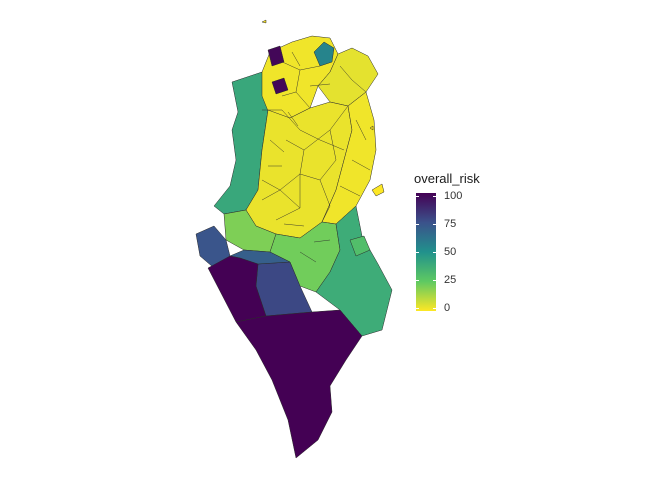  What do you see at coordinates (360, 246) in the screenshot?
I see `region-djerba-area` at bounding box center [360, 246].